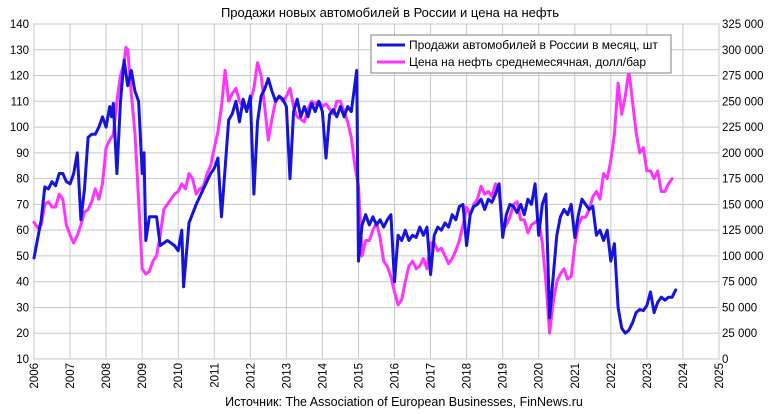  What do you see at coordinates (22, 360) in the screenshot?
I see `y-left-tick-label: 10` at bounding box center [22, 360].